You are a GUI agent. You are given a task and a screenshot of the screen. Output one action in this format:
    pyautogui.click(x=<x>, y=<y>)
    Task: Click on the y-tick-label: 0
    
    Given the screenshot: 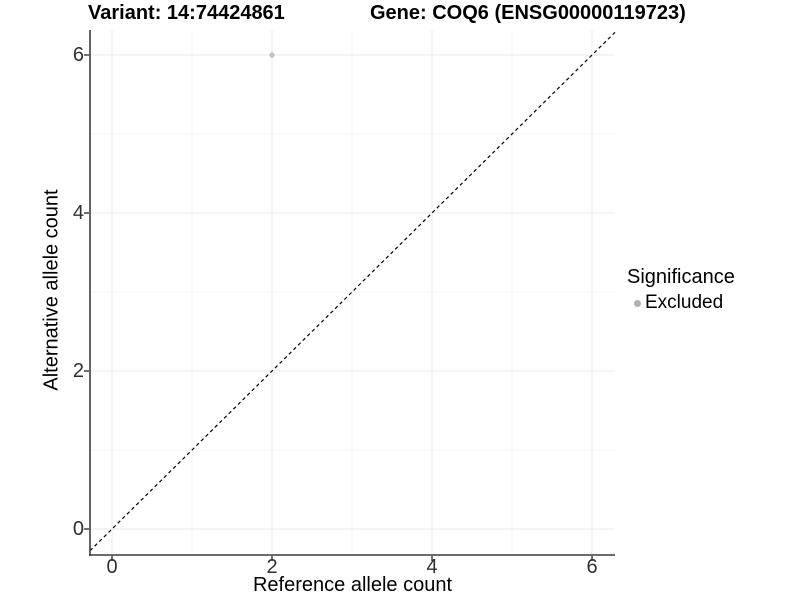 What is the action you would take?
    pyautogui.click(x=78, y=529)
    